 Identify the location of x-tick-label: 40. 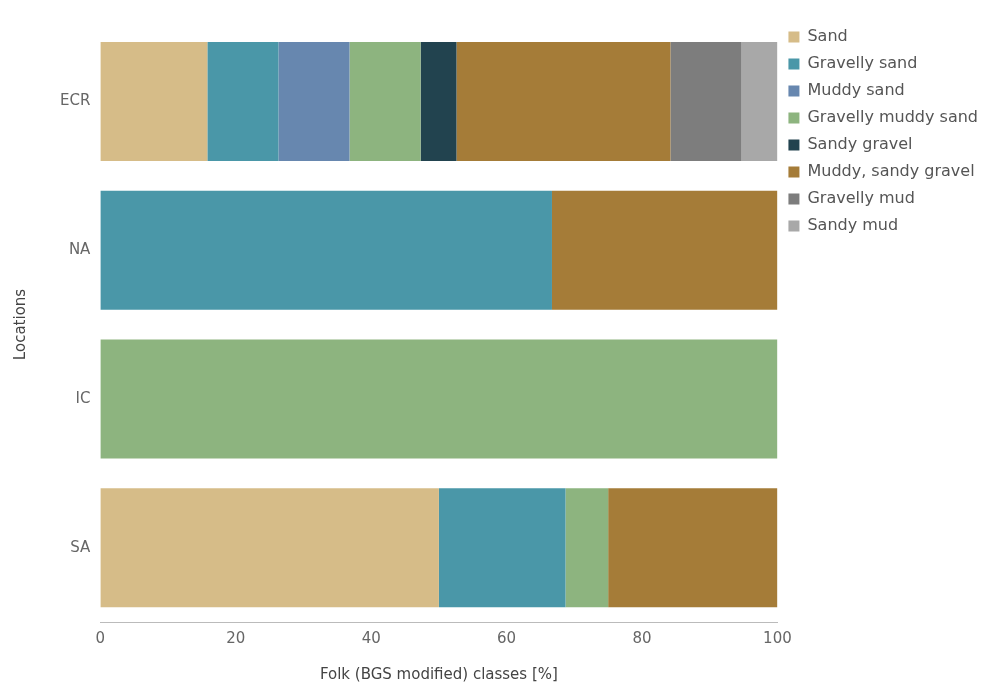
(371, 637).